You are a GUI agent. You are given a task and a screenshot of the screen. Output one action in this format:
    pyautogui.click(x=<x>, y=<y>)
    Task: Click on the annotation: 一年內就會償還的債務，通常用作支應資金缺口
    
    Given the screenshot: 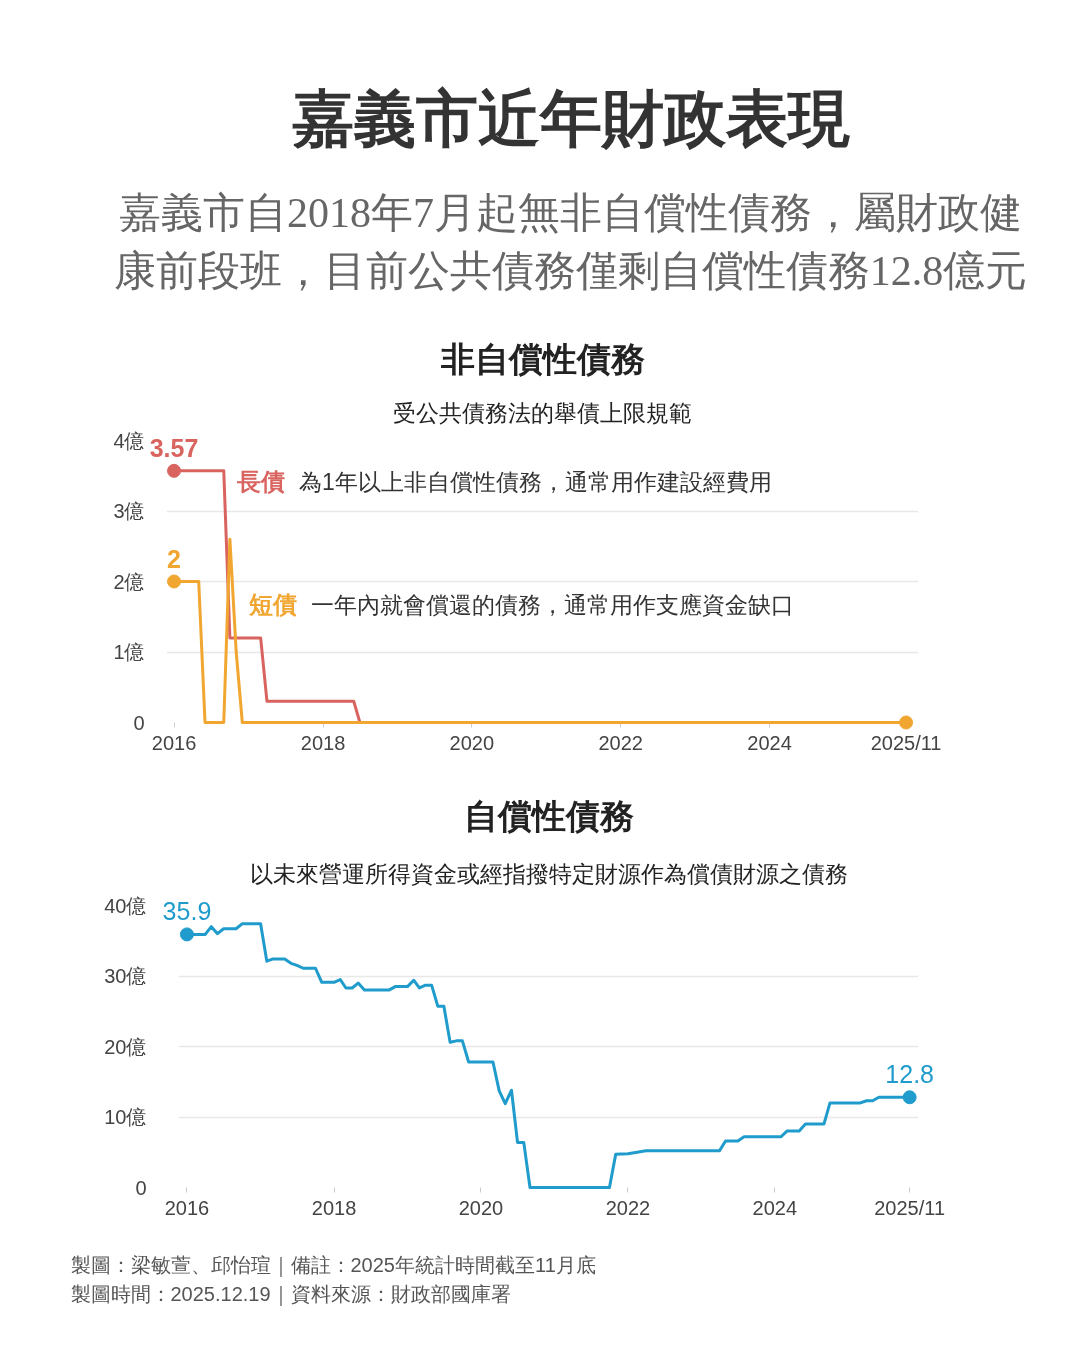 What is the action you would take?
    pyautogui.click(x=553, y=604)
    